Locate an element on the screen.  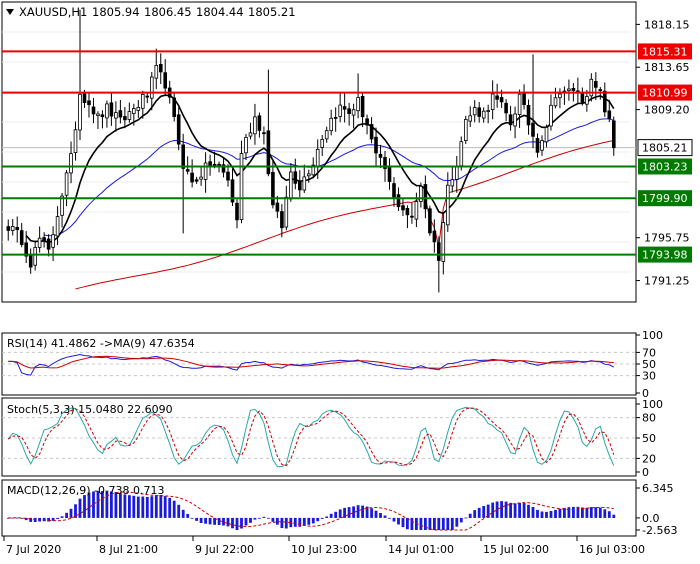
ohlc-open: 1805.94 is located at coordinates (116, 12).